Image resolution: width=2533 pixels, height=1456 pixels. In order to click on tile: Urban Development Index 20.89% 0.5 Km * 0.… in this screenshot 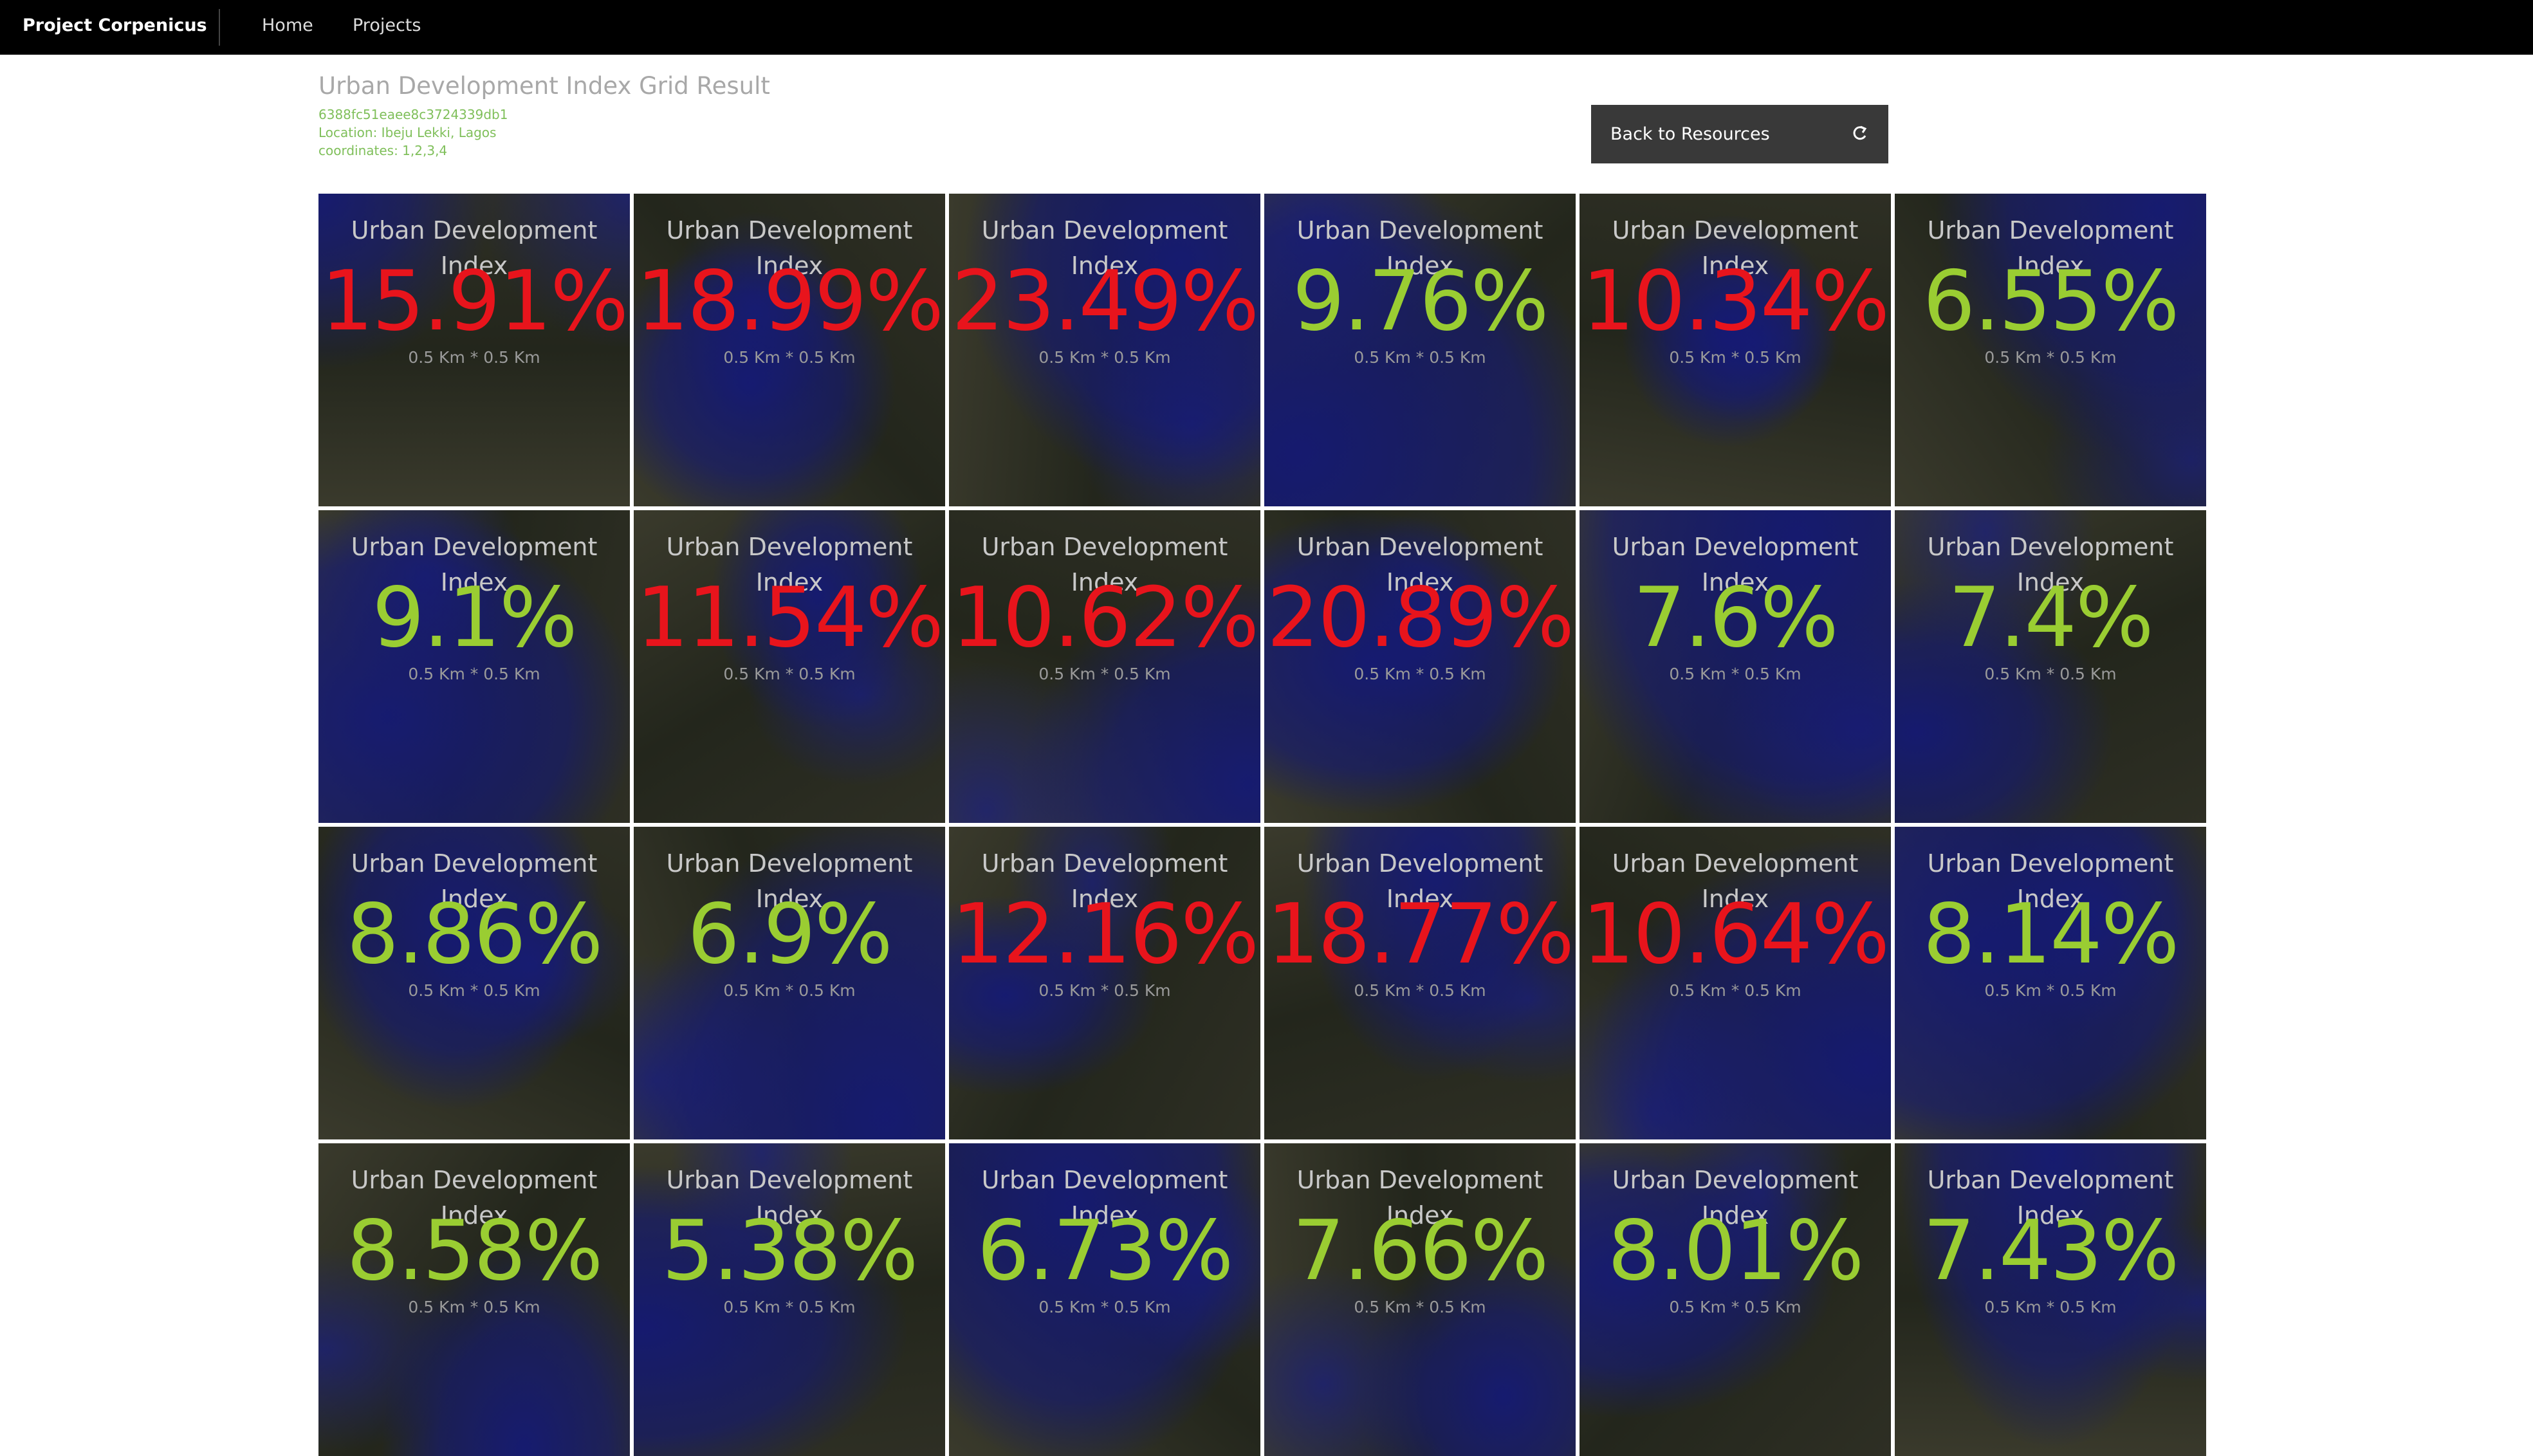, I will do `click(1420, 667)`.